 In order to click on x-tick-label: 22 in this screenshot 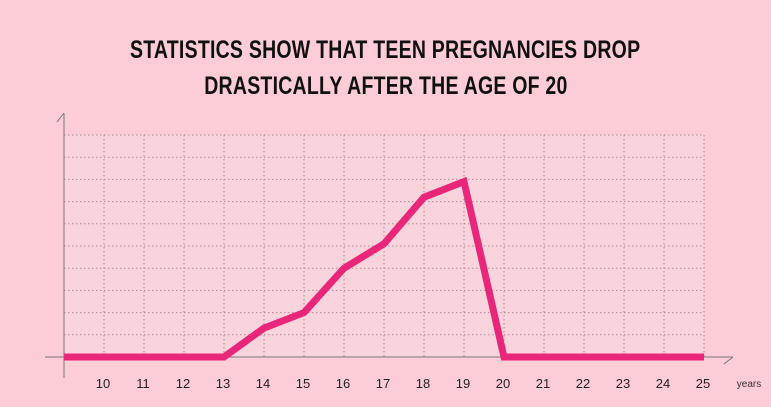, I will do `click(583, 383)`.